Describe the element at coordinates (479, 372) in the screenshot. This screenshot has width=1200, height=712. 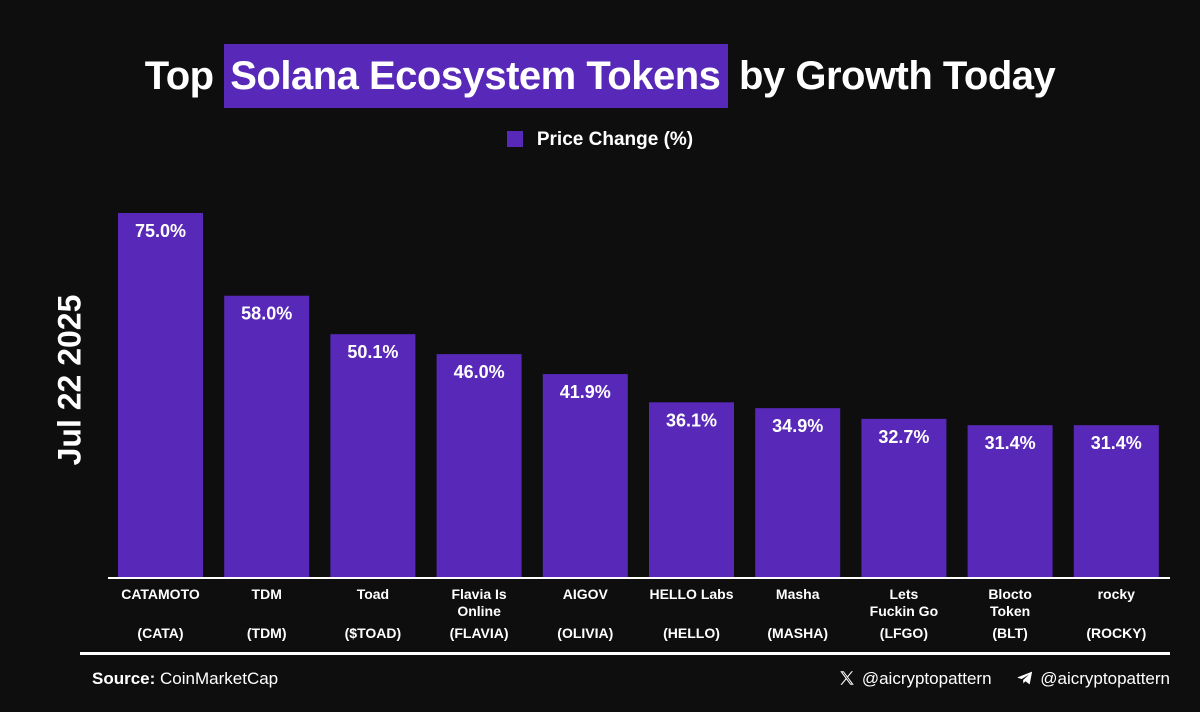
I see `bar-value-label-4: 46.0%` at that location.